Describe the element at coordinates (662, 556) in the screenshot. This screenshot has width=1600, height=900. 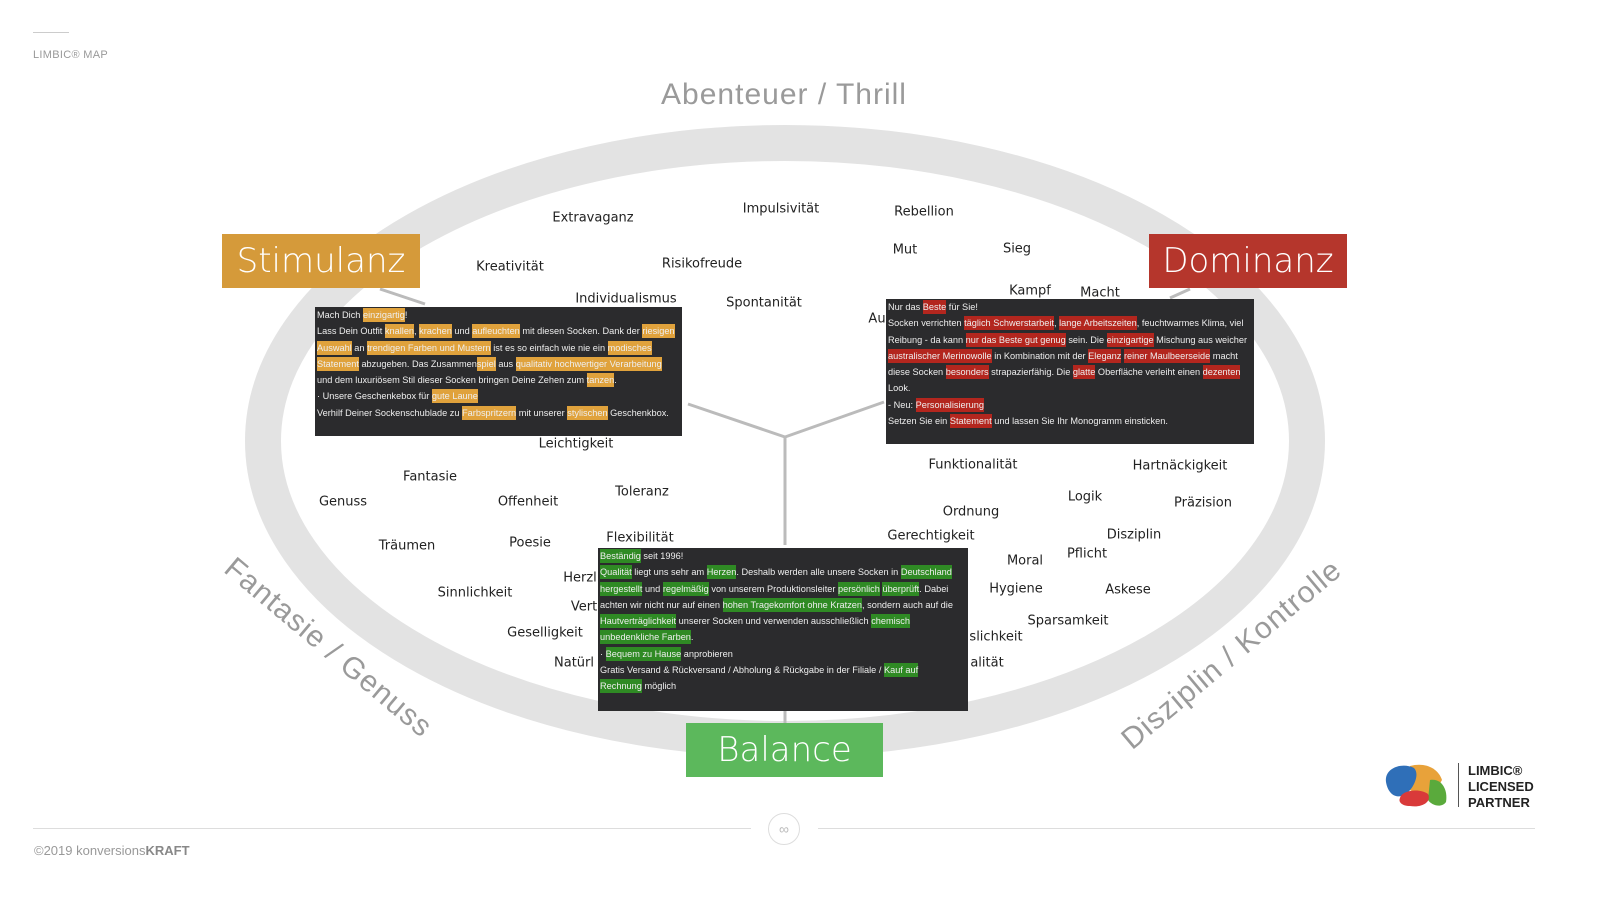
I see `text-segment: seit 1996!` at that location.